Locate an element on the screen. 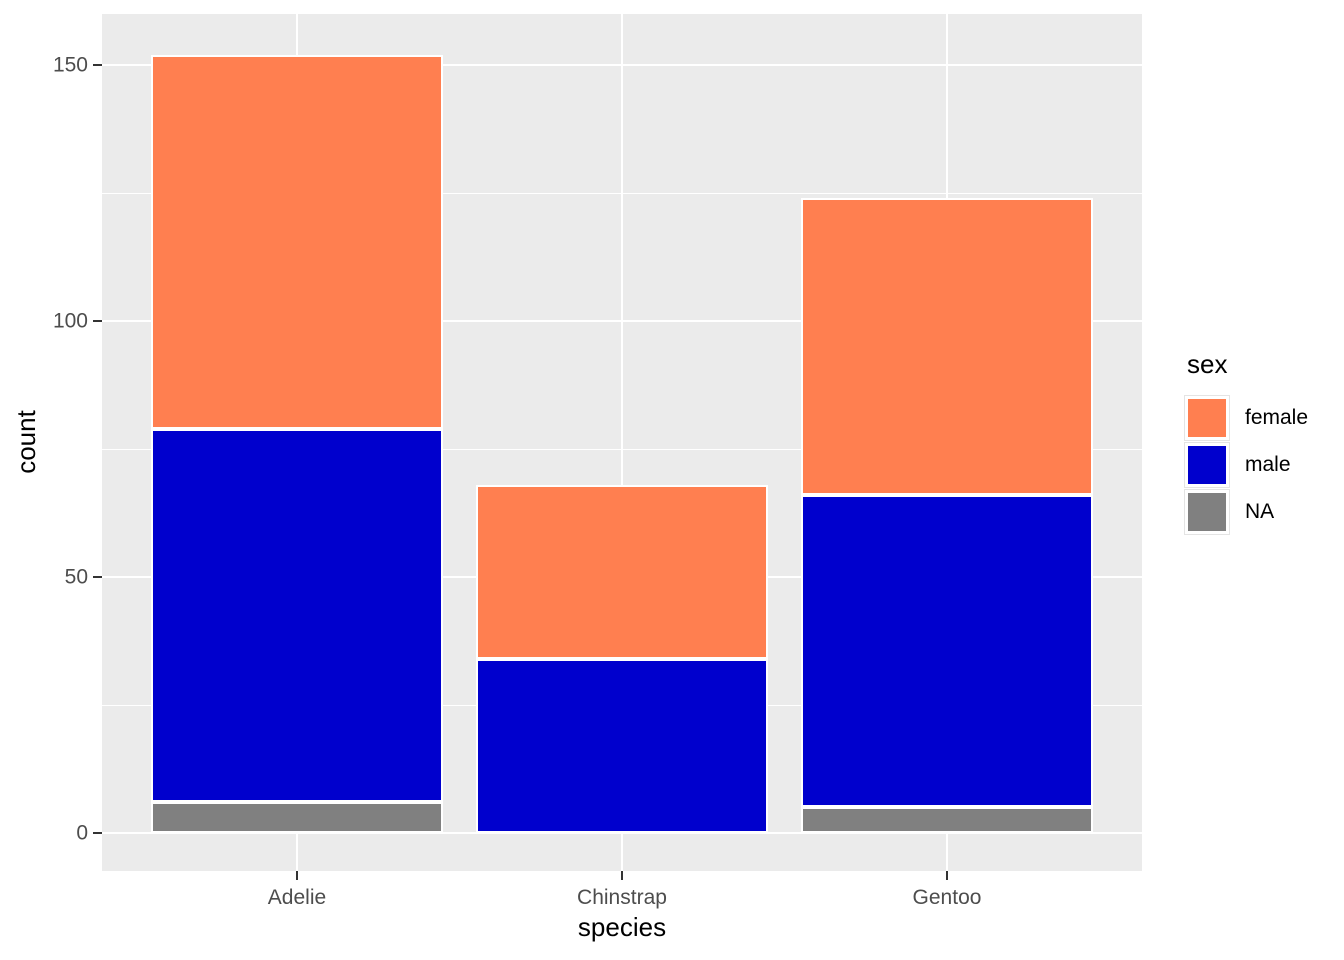 The height and width of the screenshot is (960, 1344). x-axis-title: species is located at coordinates (622, 927).